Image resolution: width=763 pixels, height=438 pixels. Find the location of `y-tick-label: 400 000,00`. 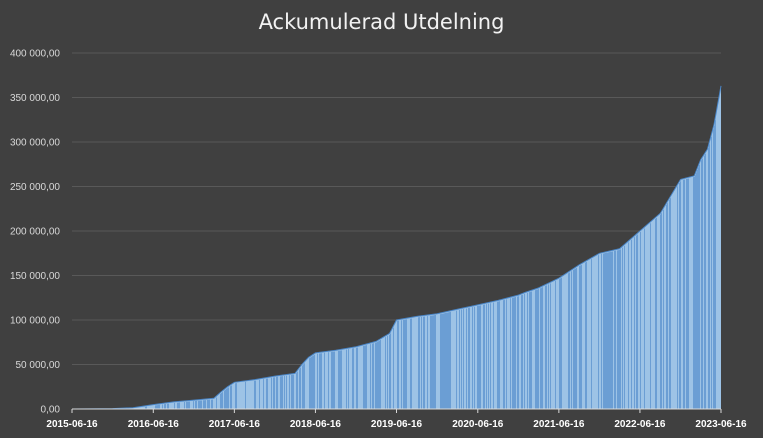

y-tick-label: 400 000,00 is located at coordinates (35, 54).